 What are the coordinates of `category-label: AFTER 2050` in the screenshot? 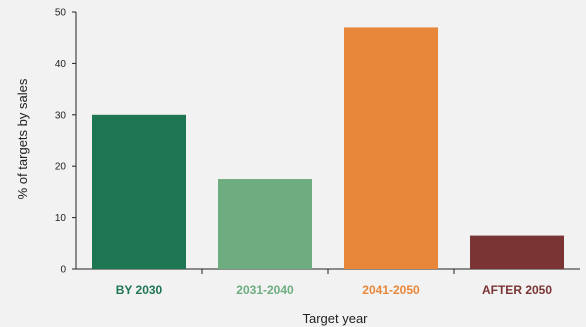 It's located at (517, 290).